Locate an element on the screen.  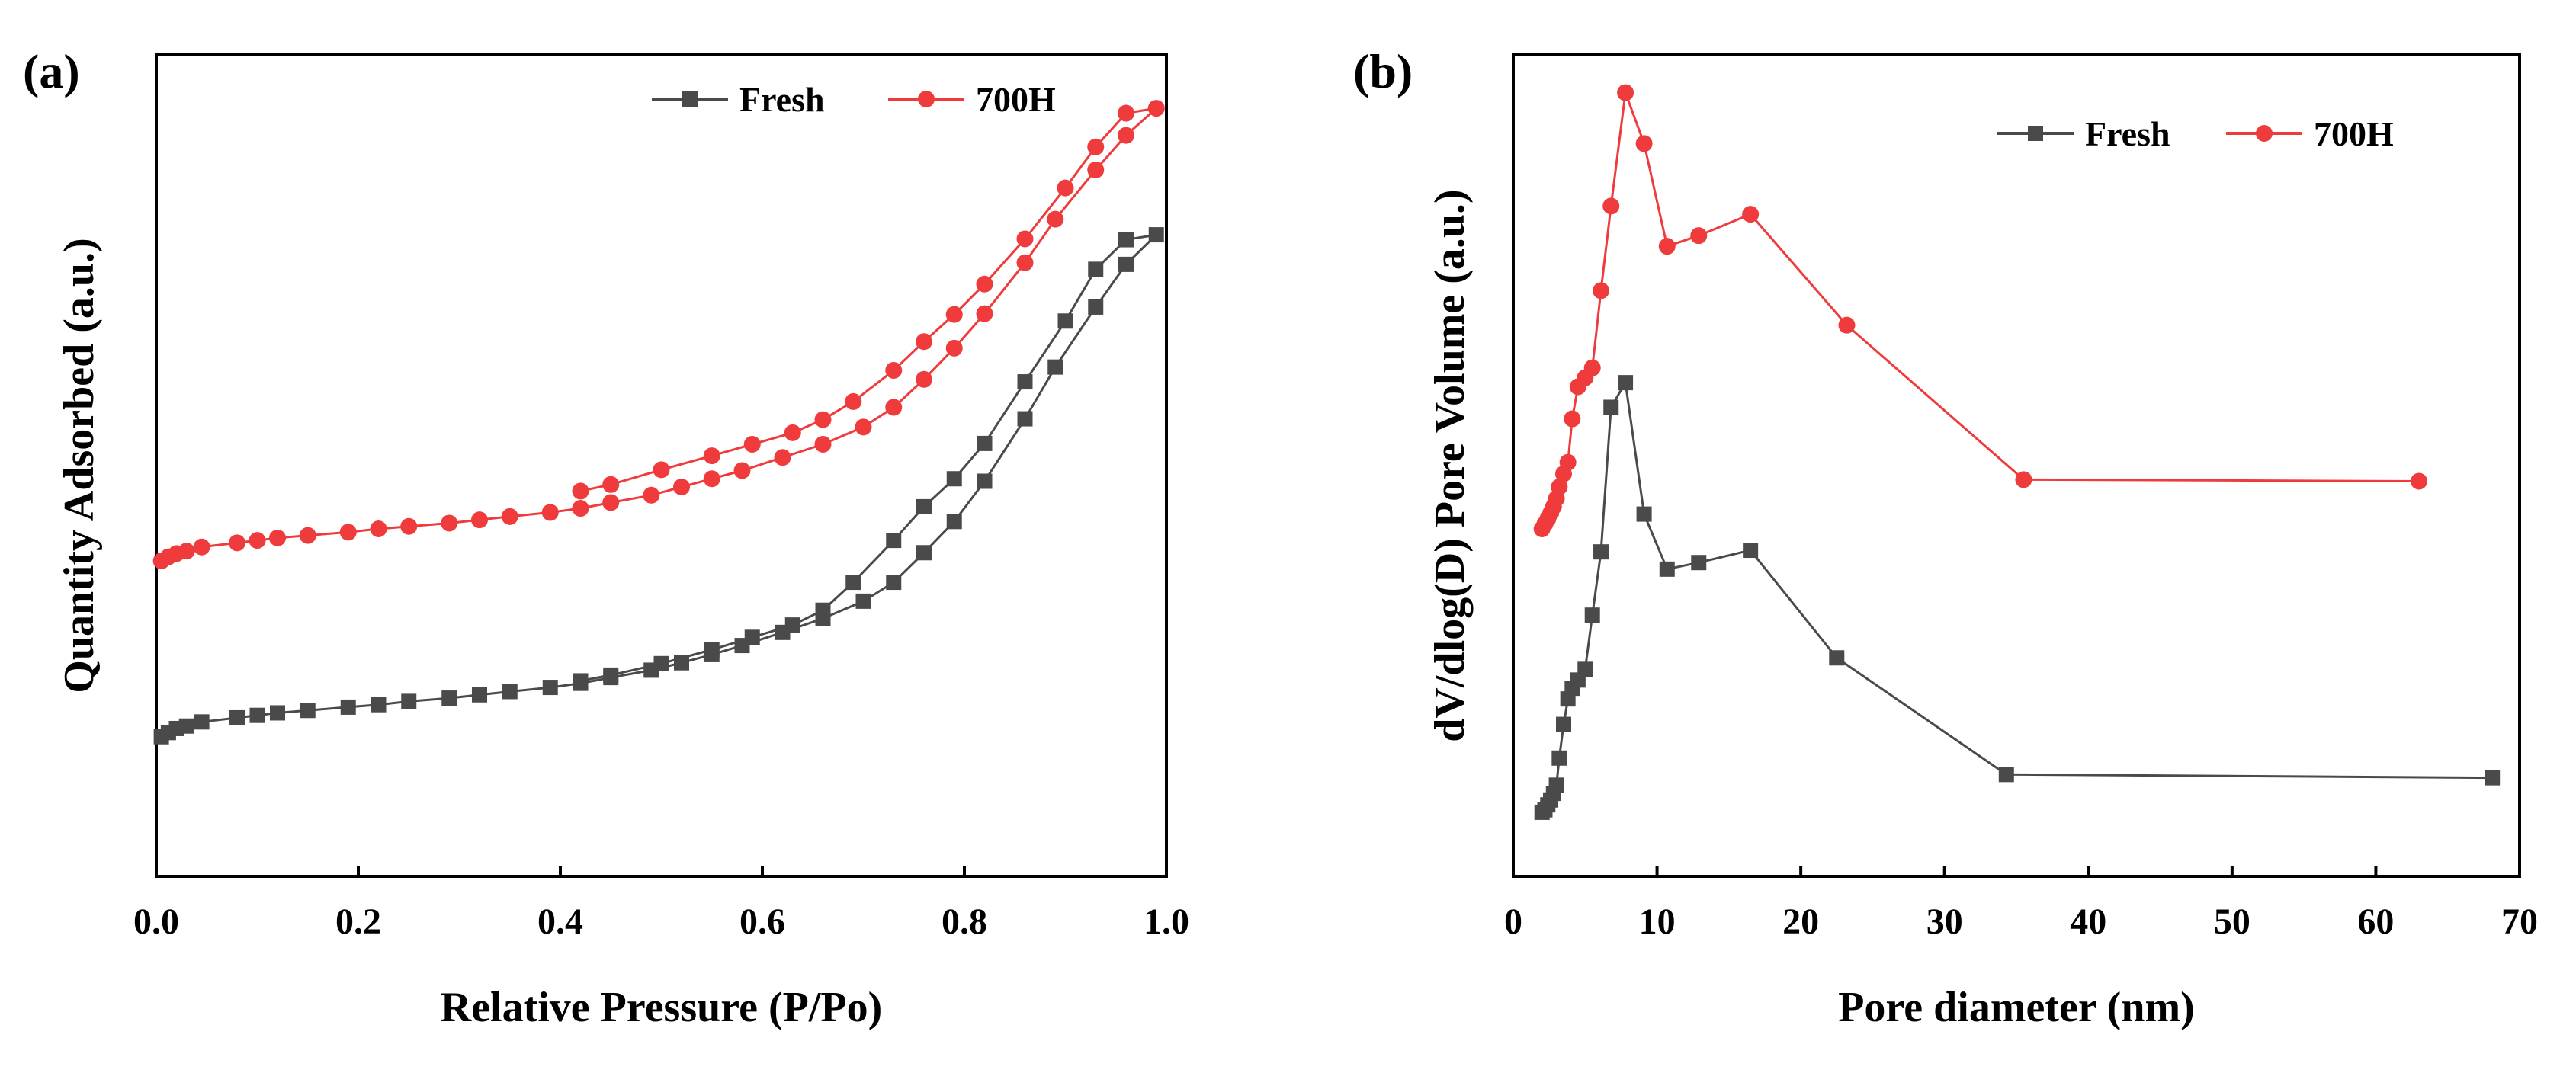
legend-label: Fresh is located at coordinates (782, 99).